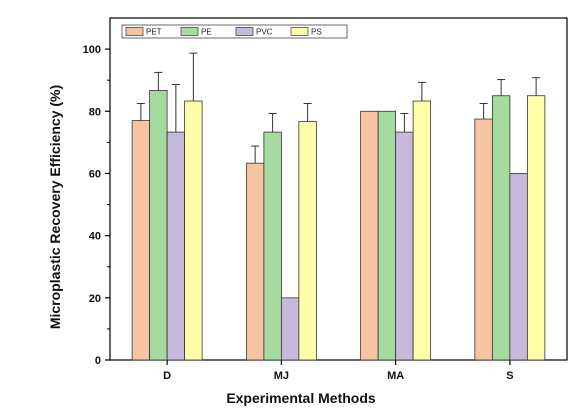  I want to click on x-tick-label: D, so click(167, 376).